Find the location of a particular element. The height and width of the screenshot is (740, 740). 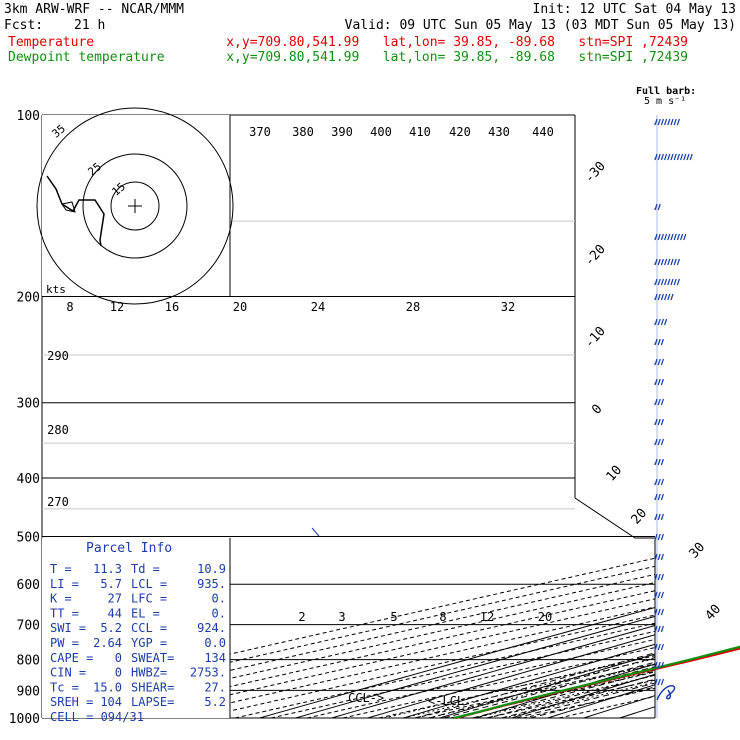

model-title: 3km ARW-WRF -- NCAR/MMM is located at coordinates (94, 9).